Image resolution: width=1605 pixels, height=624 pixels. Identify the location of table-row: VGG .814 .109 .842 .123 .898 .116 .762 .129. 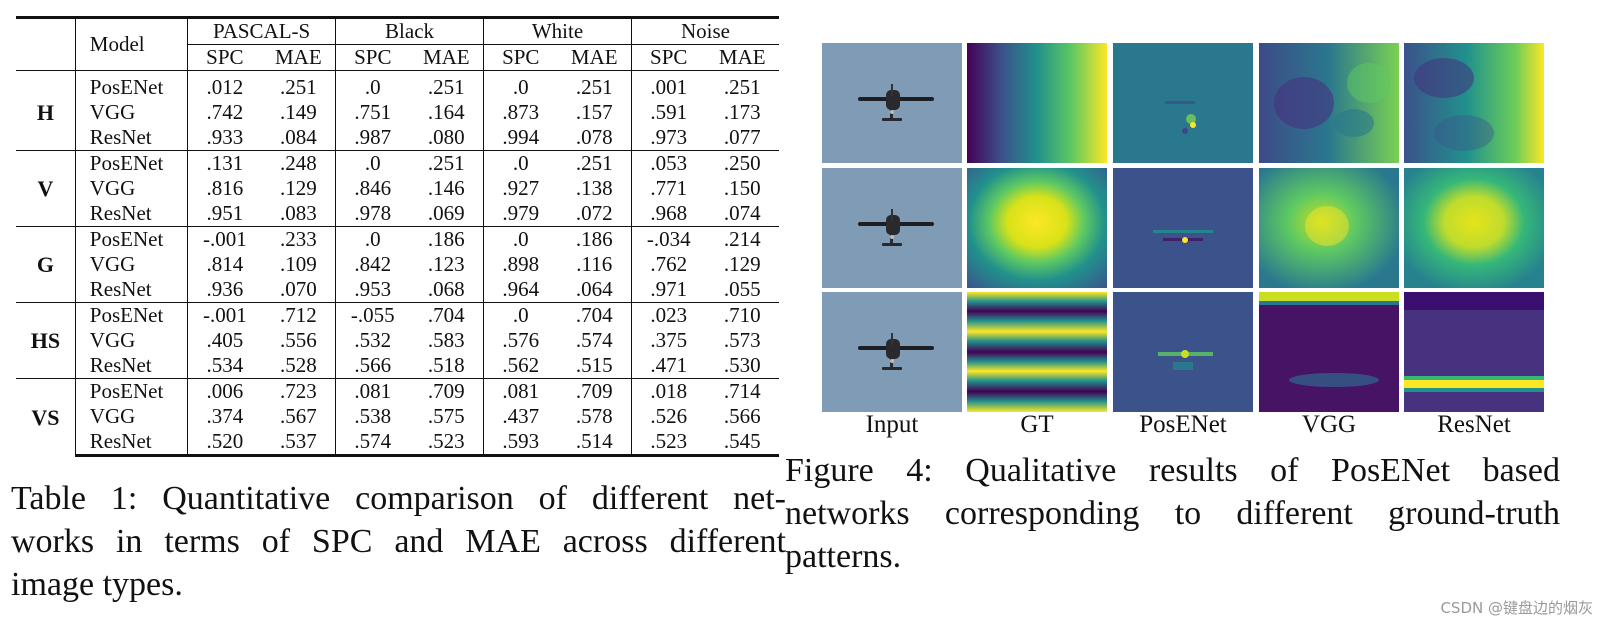
(397, 264).